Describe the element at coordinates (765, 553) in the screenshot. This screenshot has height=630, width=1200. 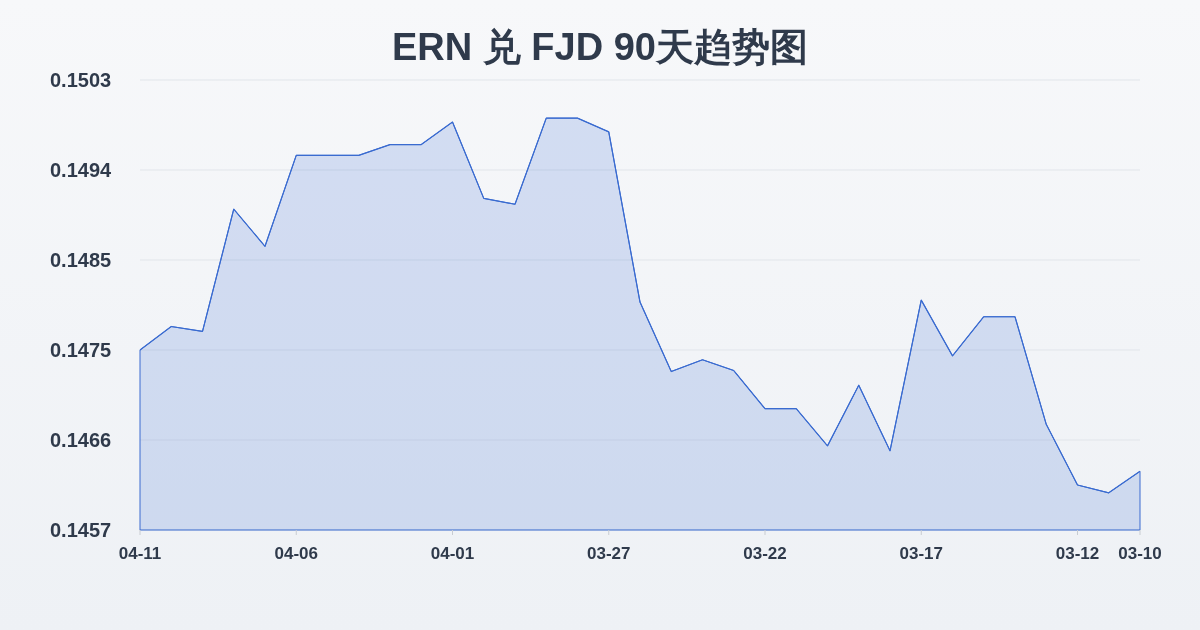
I see `x-tick-label: 03-22` at that location.